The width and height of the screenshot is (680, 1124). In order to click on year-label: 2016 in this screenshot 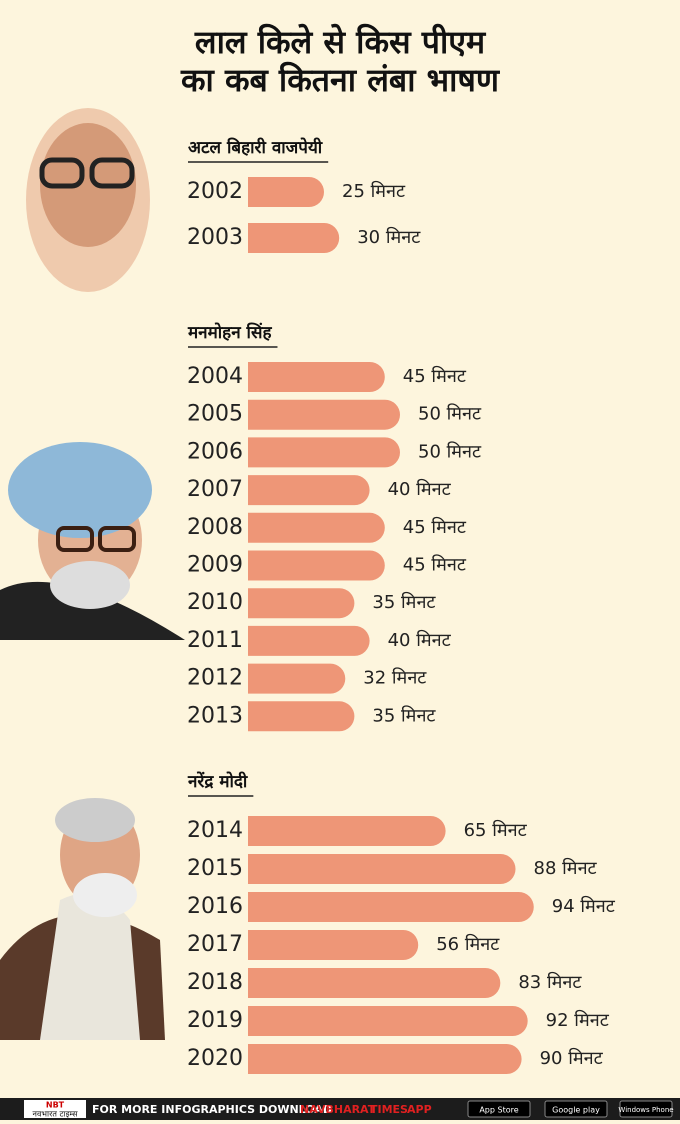, I will do `click(215, 906)`.